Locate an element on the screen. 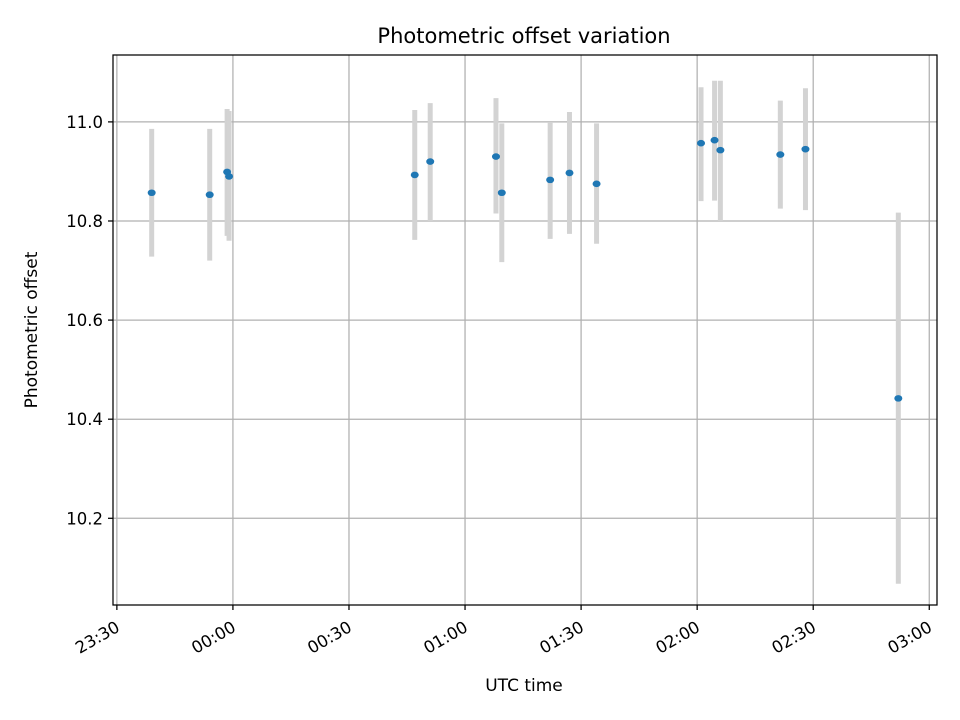  y-tick-label: 10.2 is located at coordinates (84, 518).